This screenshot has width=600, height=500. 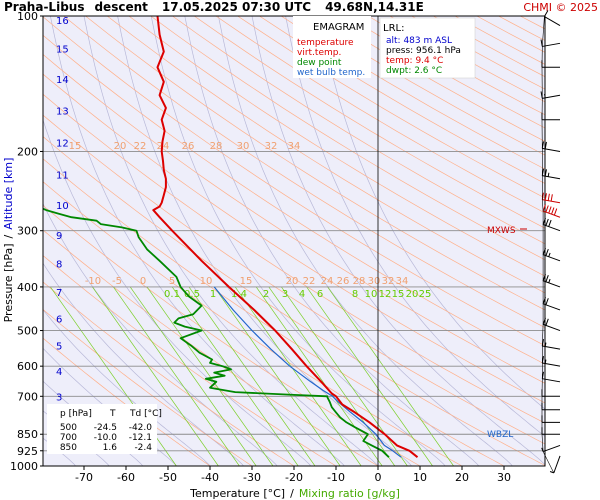 What do you see at coordinates (27, 16) in the screenshot?
I see `pressure-tick-label: 100` at bounding box center [27, 16].